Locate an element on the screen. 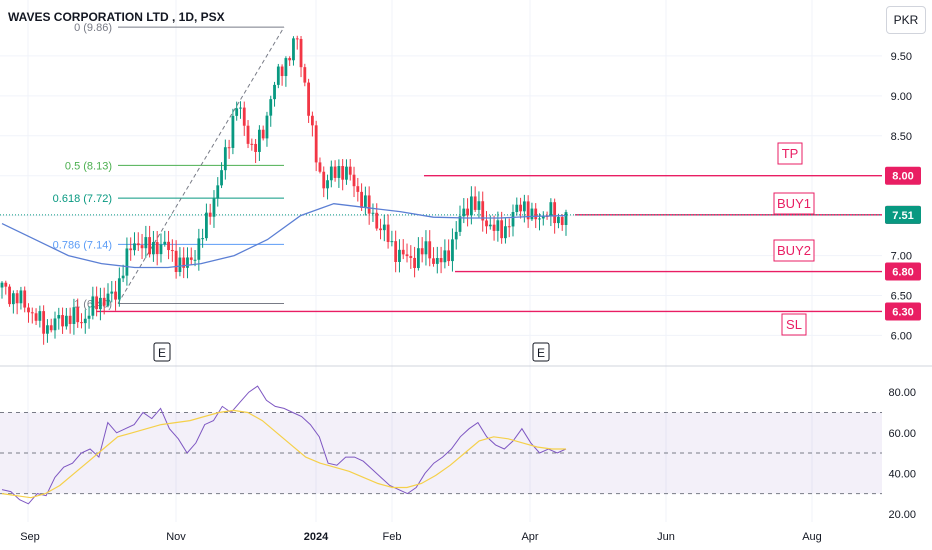 The image size is (932, 550). price-badge-label: 6.80 is located at coordinates (902, 273).